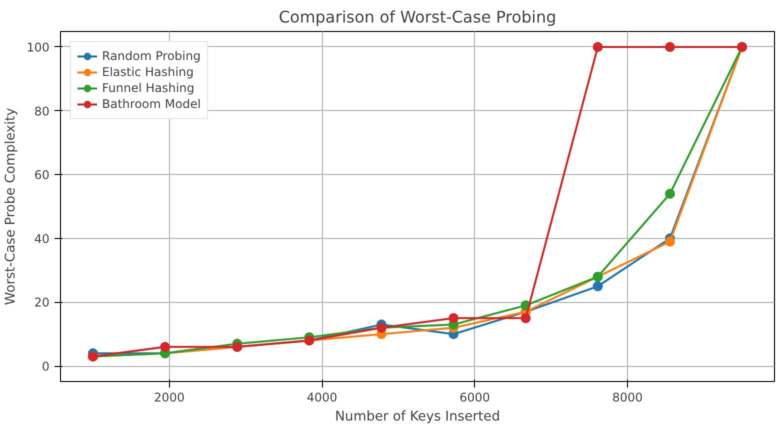  Describe the element at coordinates (42, 303) in the screenshot. I see `y-tick-label: 20` at that location.